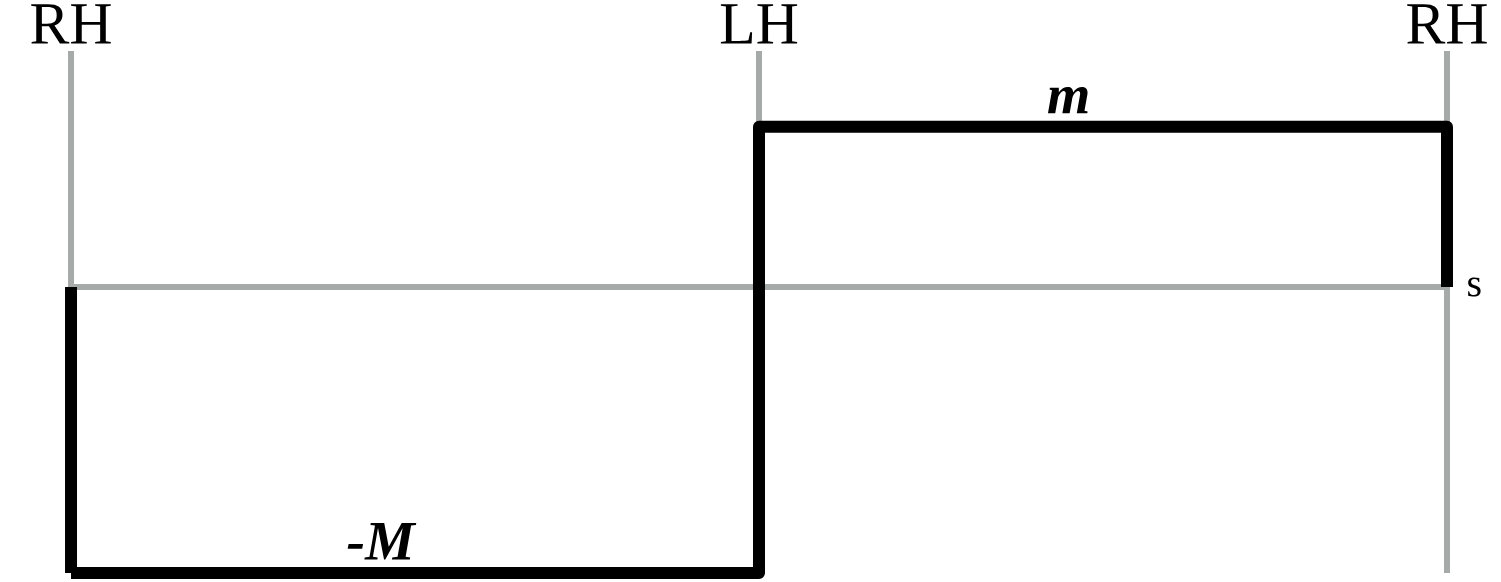 The height and width of the screenshot is (582, 1501). I want to click on x-axis-title: s, so click(1474, 287).